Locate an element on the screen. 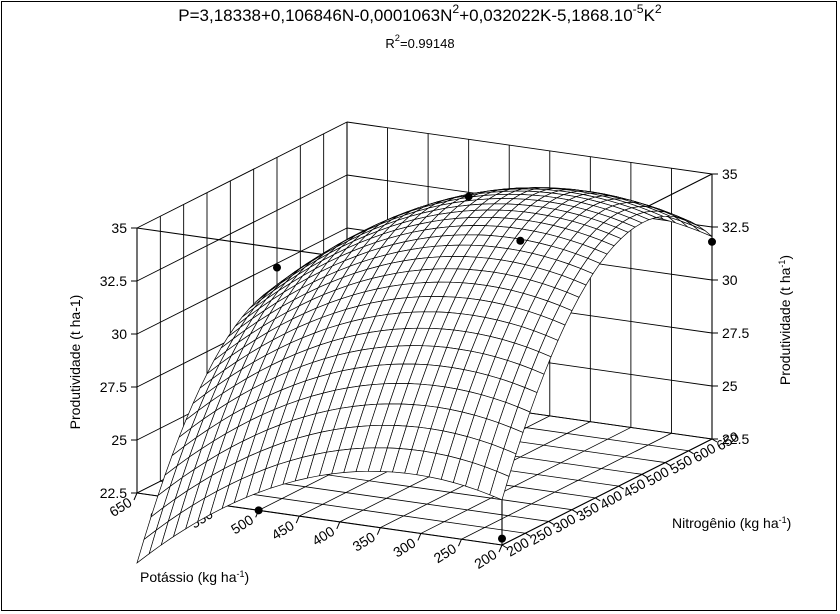 Image resolution: width=840 pixels, height=614 pixels. n-axis-tick-label: 500 is located at coordinates (658, 476).